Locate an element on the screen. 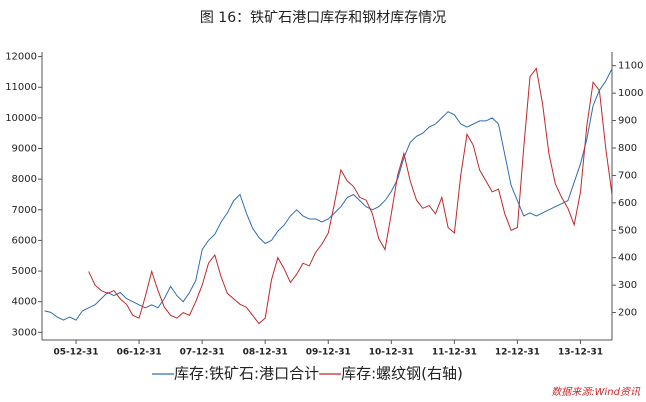 The height and width of the screenshot is (402, 646). x-tick-label: 11-12-31 is located at coordinates (454, 353).